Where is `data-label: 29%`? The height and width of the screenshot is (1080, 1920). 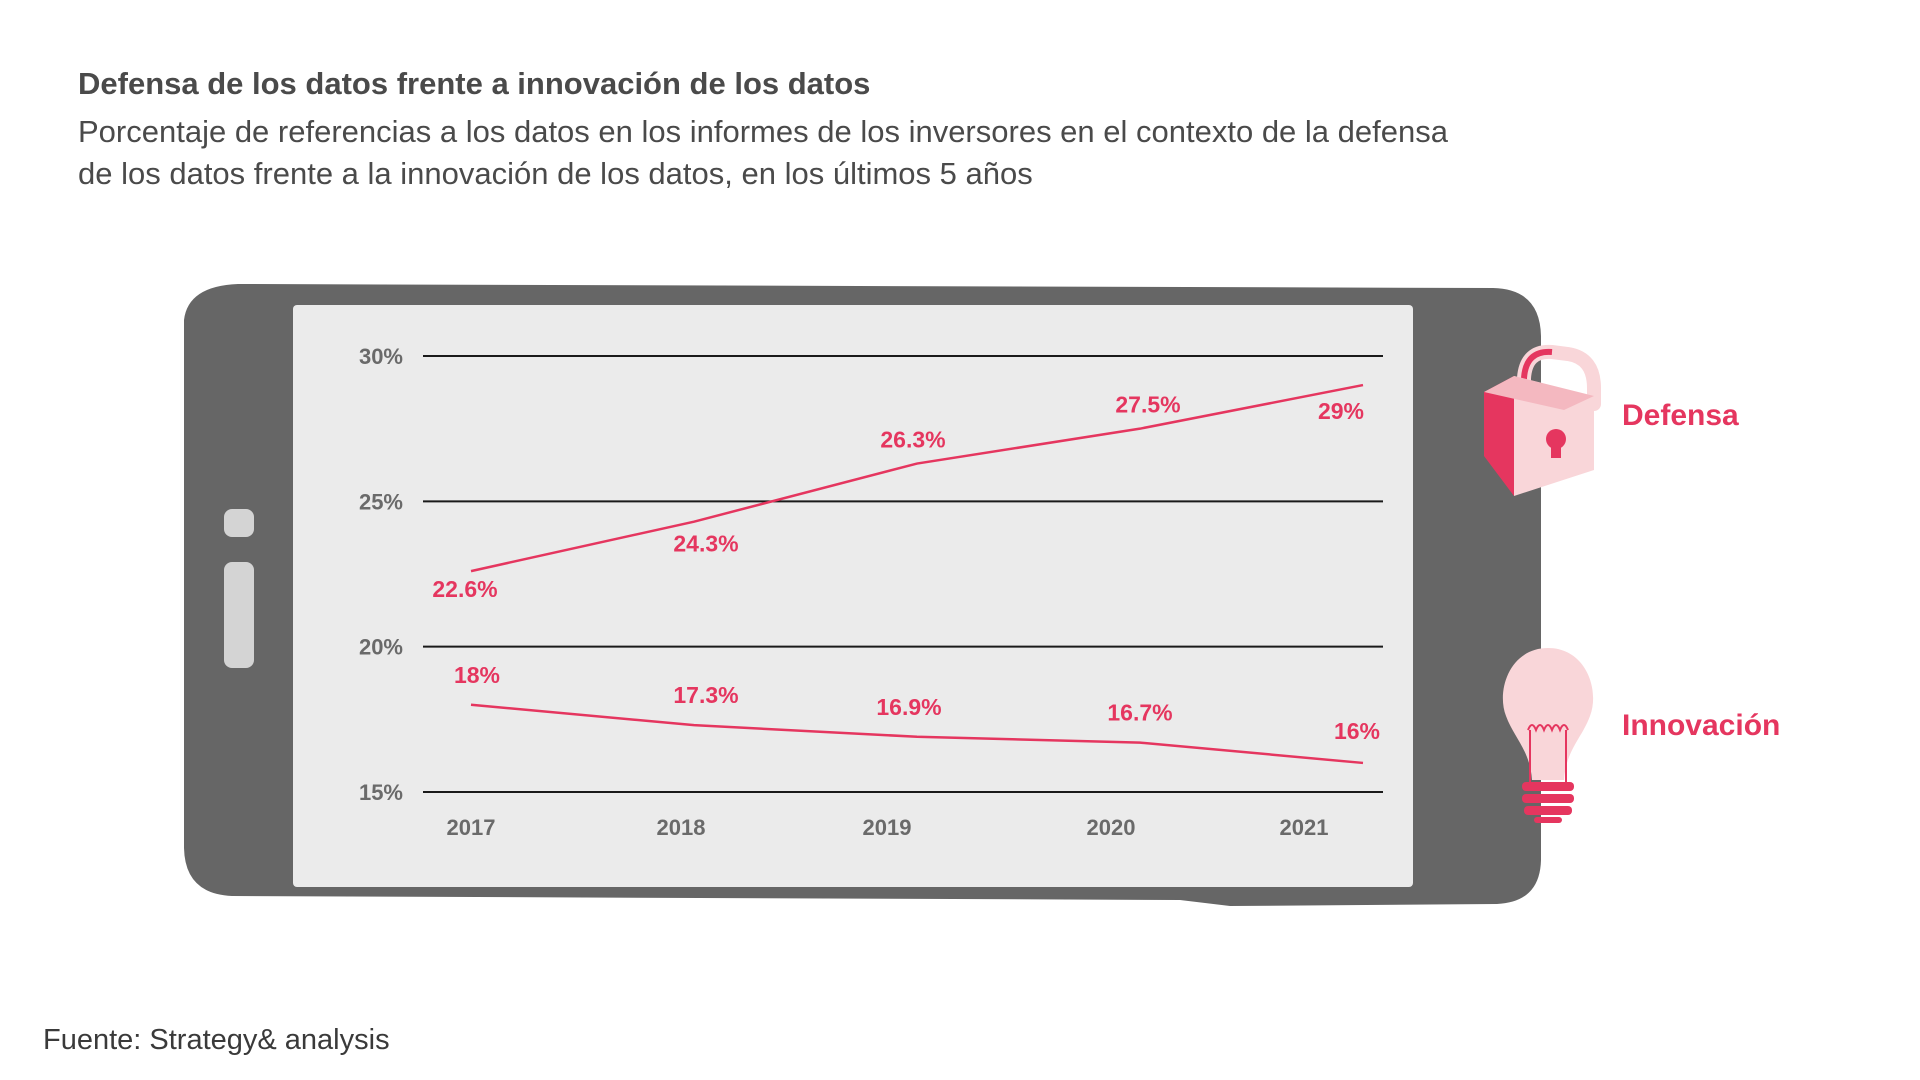 data-label: 29% is located at coordinates (1341, 411).